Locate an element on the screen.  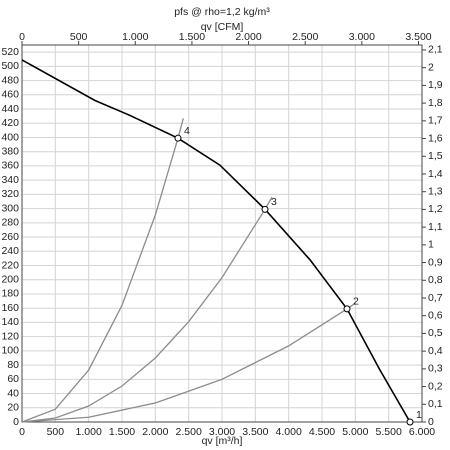
y-tick-label: 380 is located at coordinates (10, 151).